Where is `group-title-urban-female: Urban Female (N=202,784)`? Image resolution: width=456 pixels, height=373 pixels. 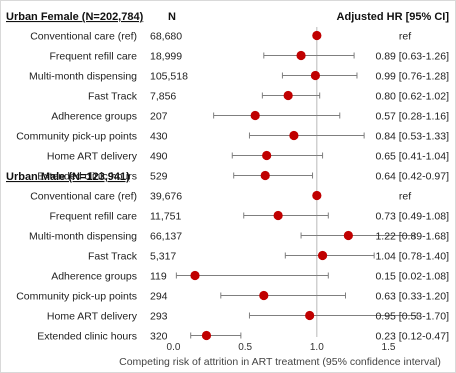
group-title-urban-female: Urban Female (N=202,784) is located at coordinates (75, 17).